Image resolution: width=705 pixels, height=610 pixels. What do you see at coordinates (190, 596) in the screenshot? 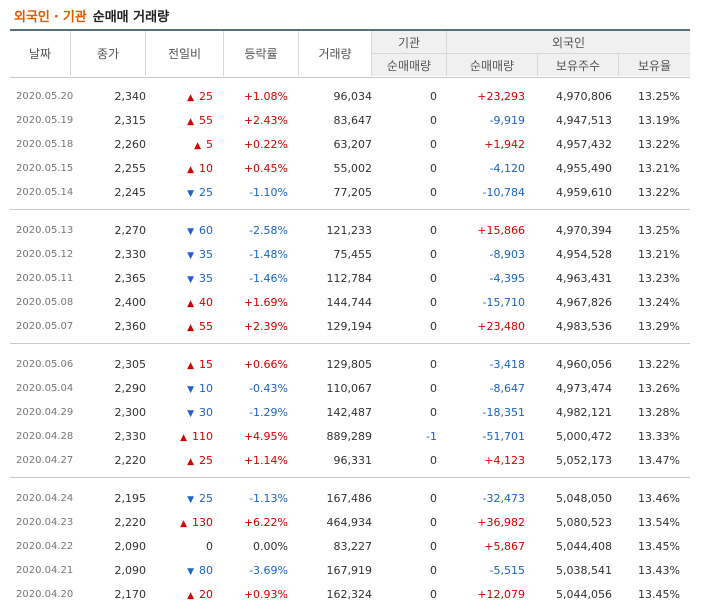
I see `triangle-up-icon: ▲` at bounding box center [190, 596].